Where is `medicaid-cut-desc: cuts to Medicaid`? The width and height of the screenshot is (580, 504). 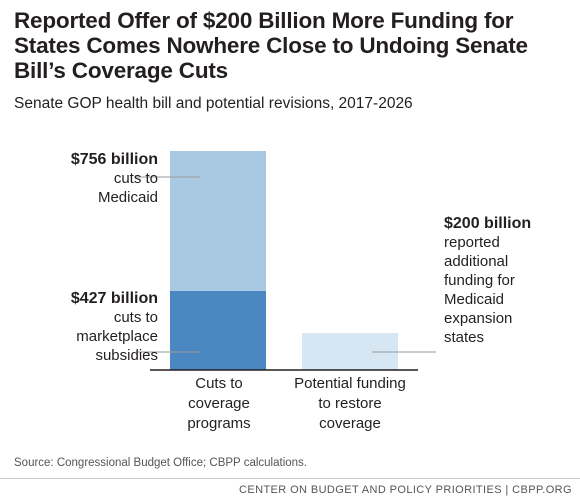
medicaid-cut-desc: cuts to Medicaid is located at coordinates (127, 188).